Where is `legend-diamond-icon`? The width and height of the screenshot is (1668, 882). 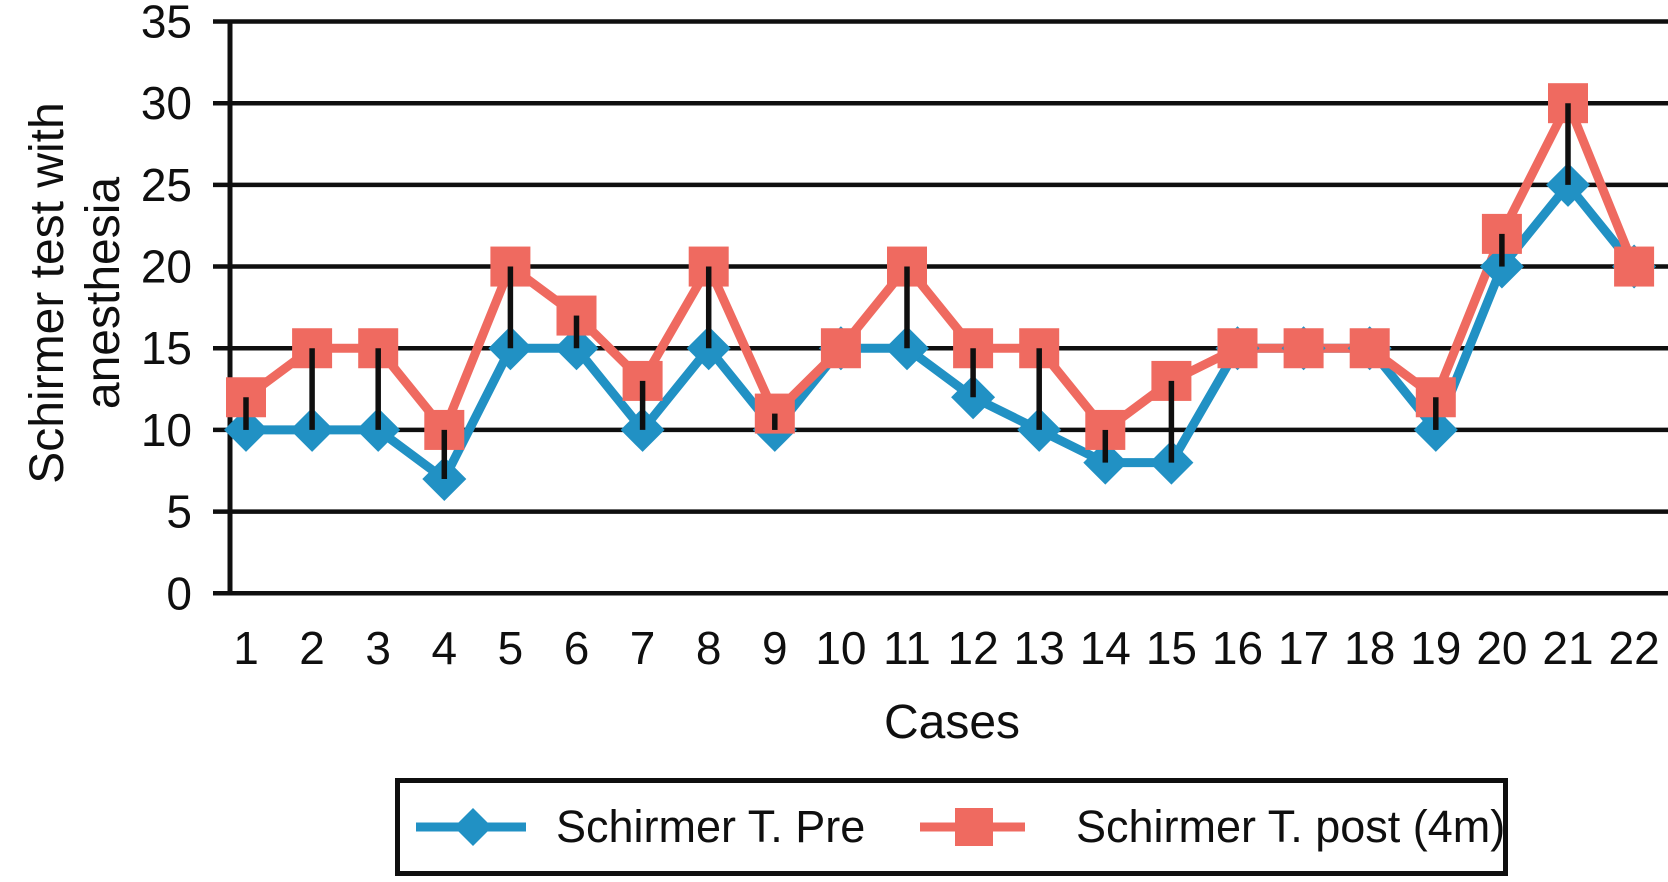
legend-diamond-icon is located at coordinates (473, 827).